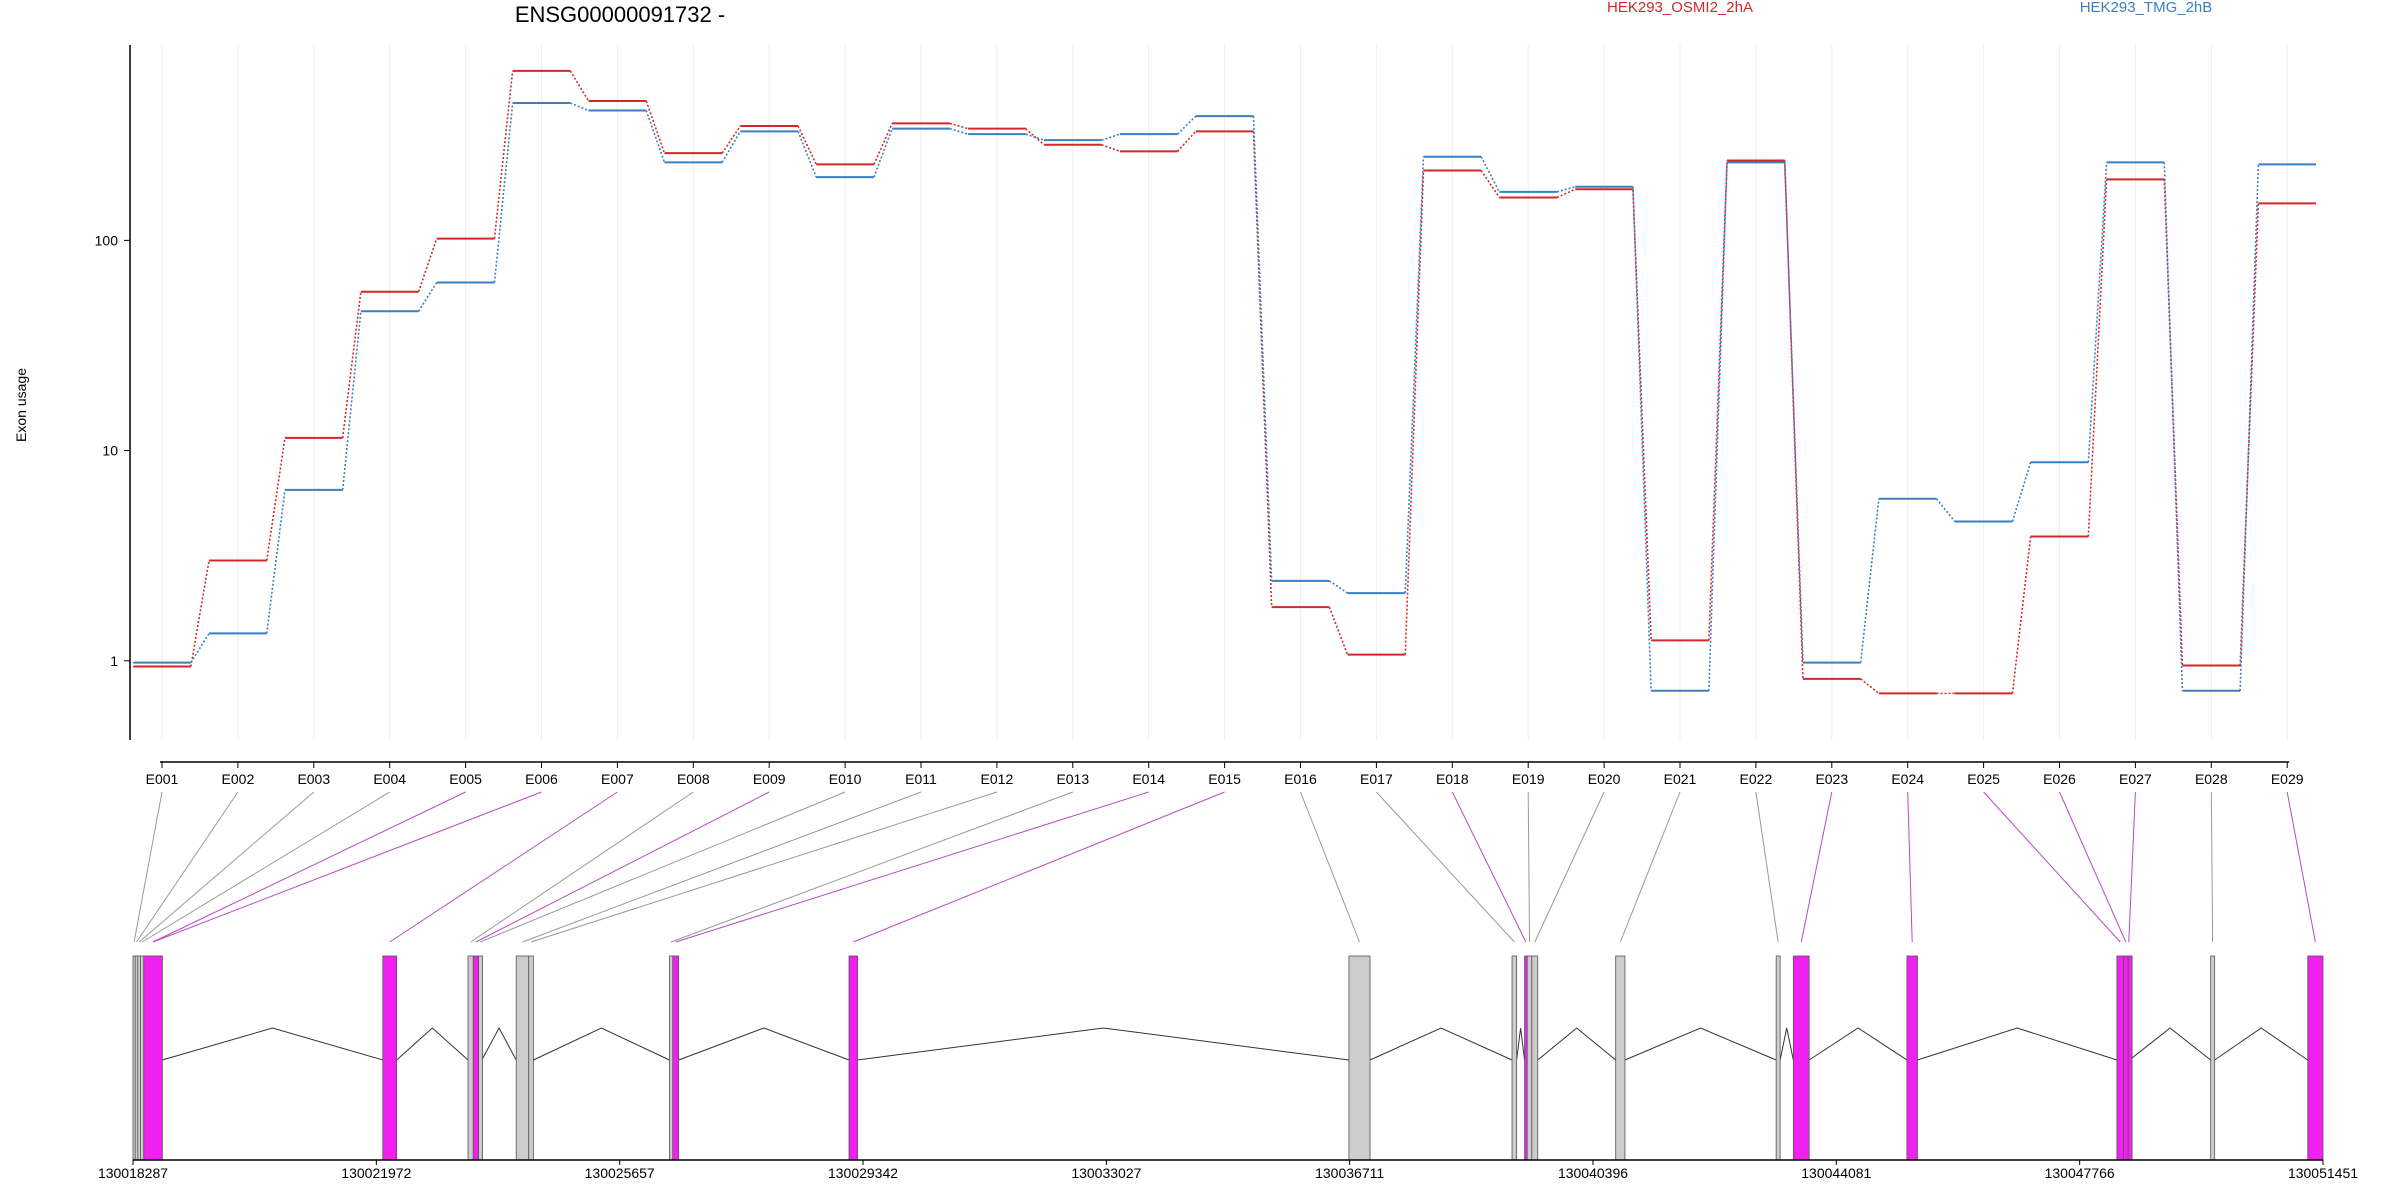  Describe the element at coordinates (1330, 867) in the screenshot. I see `exon-connector-e016` at that location.